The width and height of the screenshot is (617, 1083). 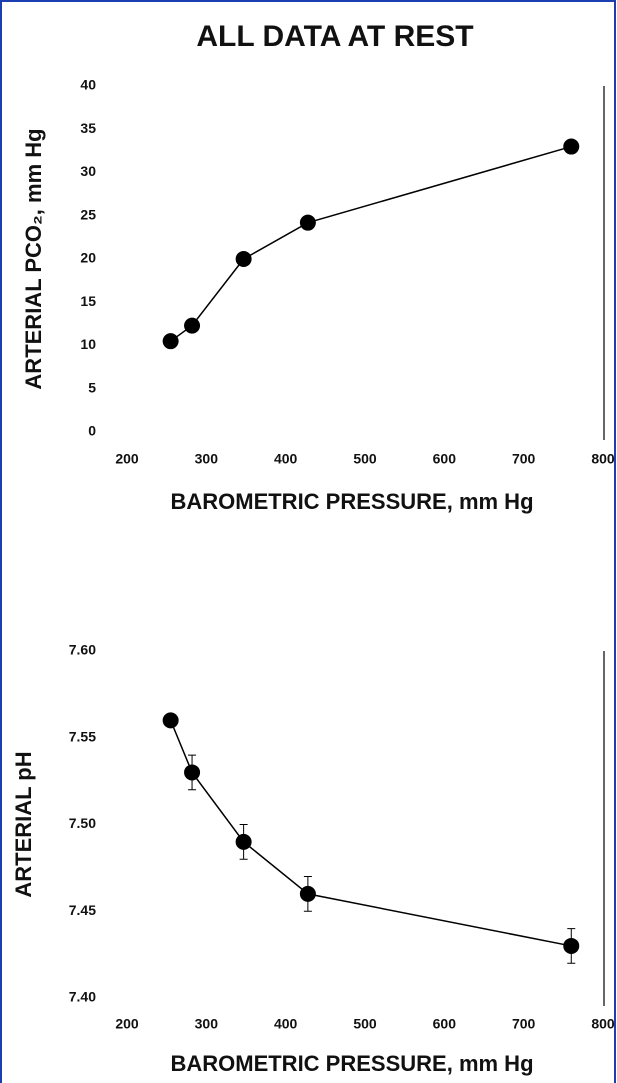 What do you see at coordinates (23, 824) in the screenshot?
I see `y-axis-title: ARTERIAL pH` at bounding box center [23, 824].